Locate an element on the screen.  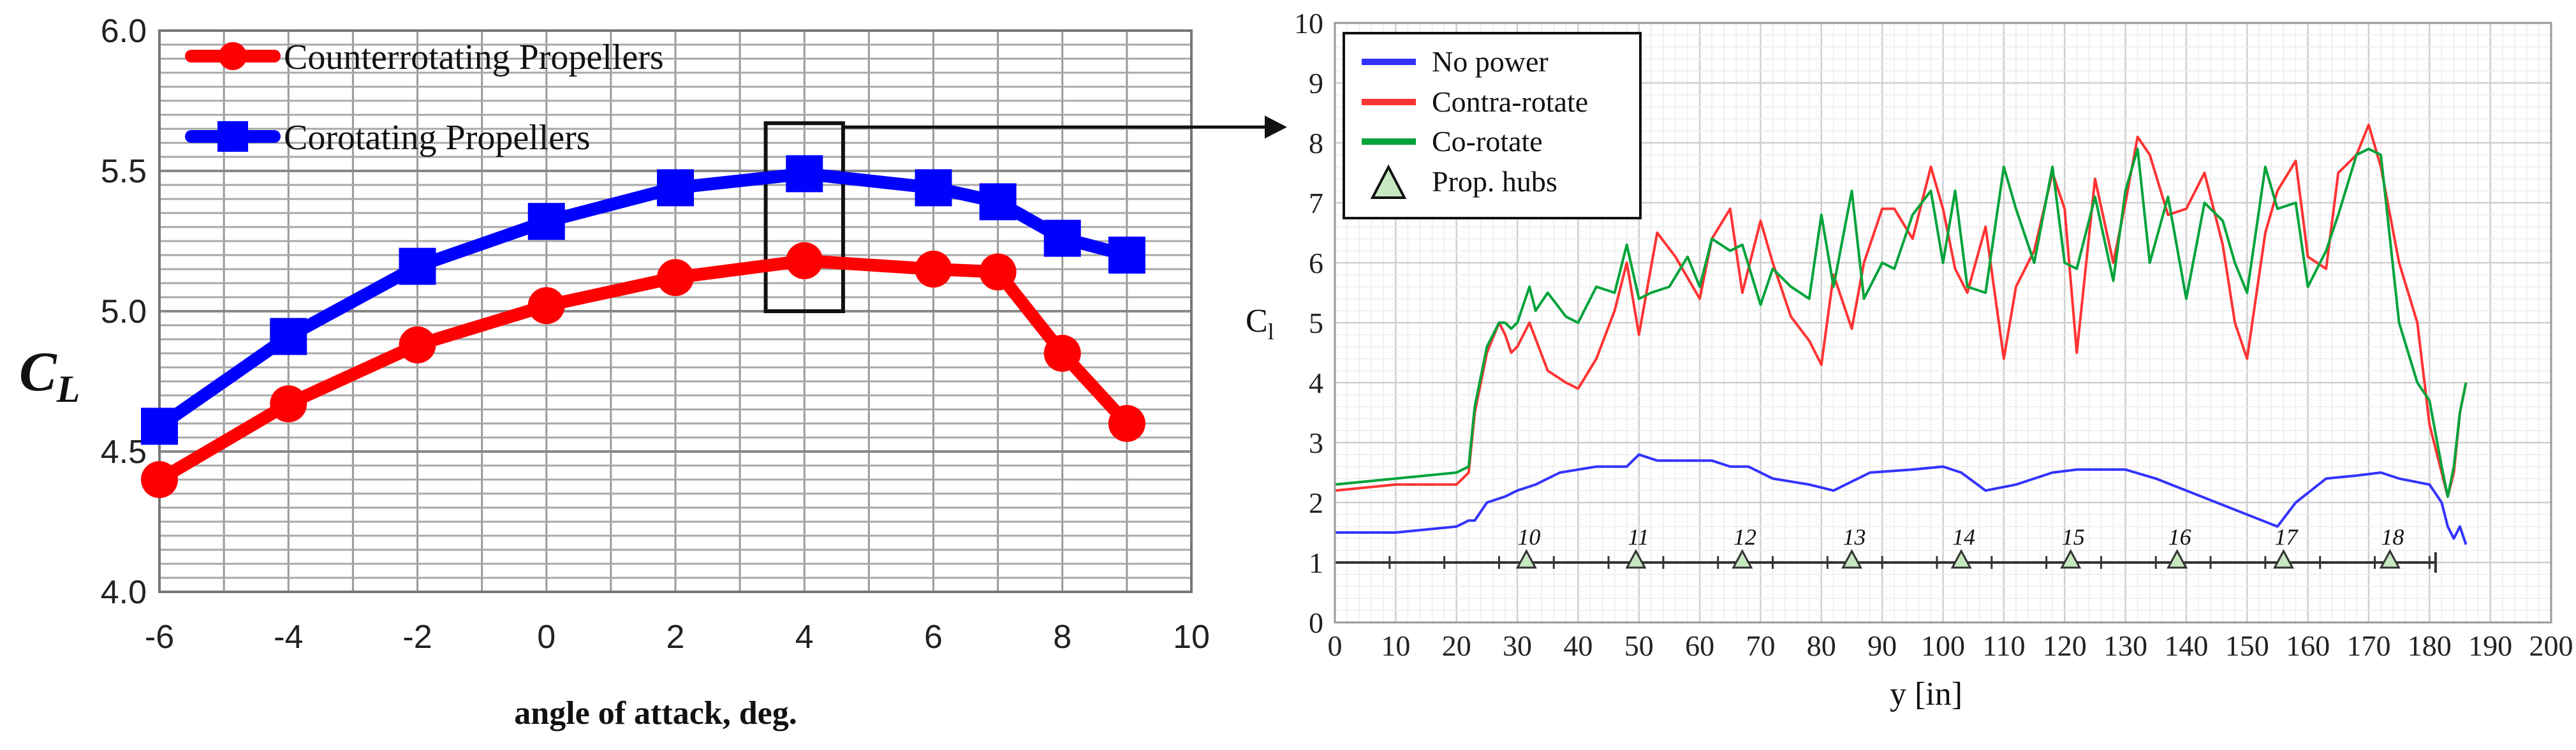
left-x-tick-label: -6 is located at coordinates (159, 637).